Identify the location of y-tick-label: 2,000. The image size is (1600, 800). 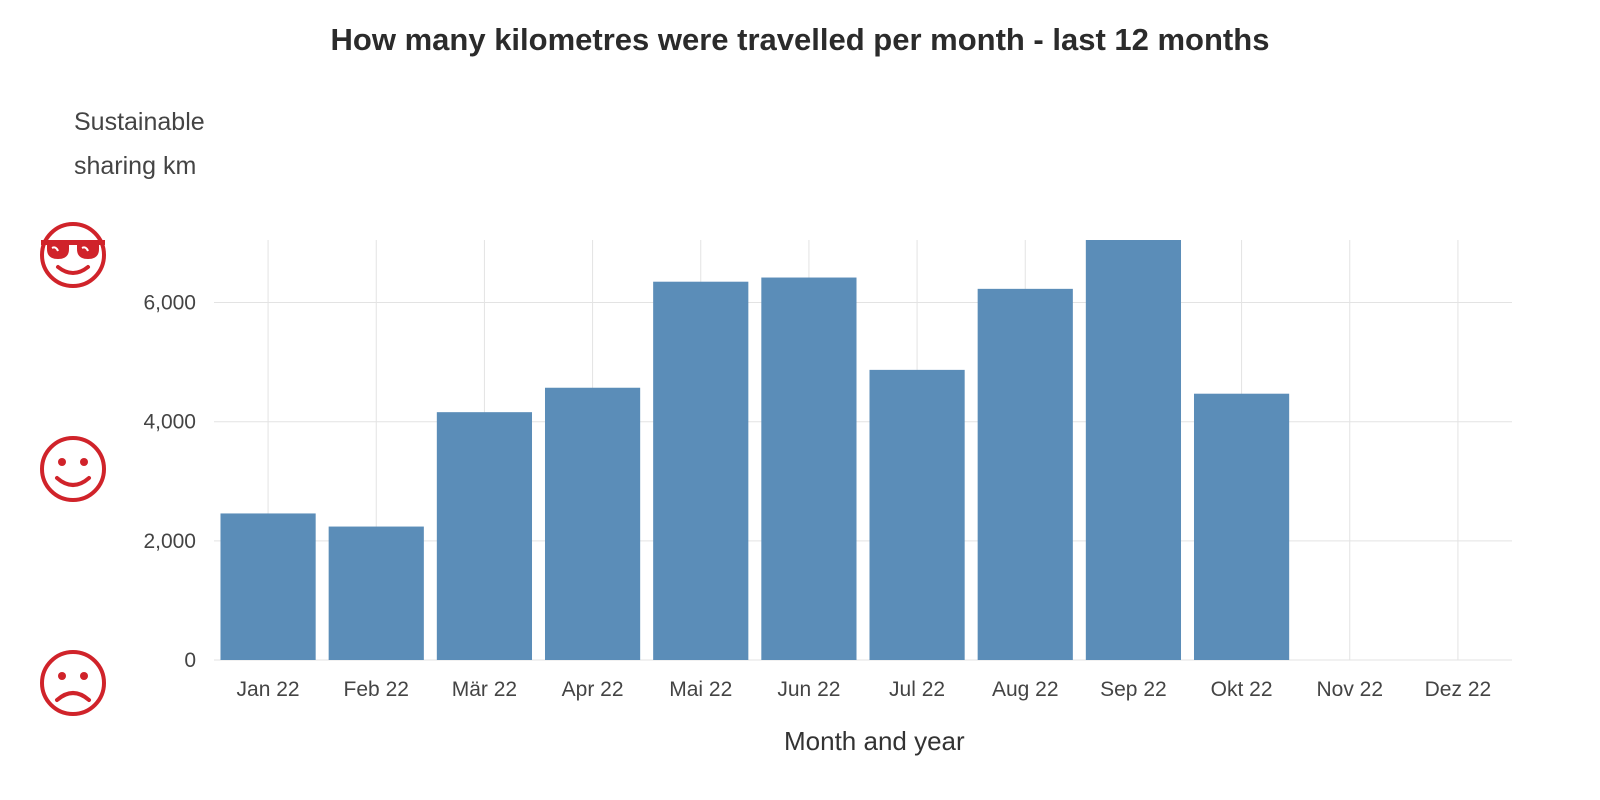
(169, 541).